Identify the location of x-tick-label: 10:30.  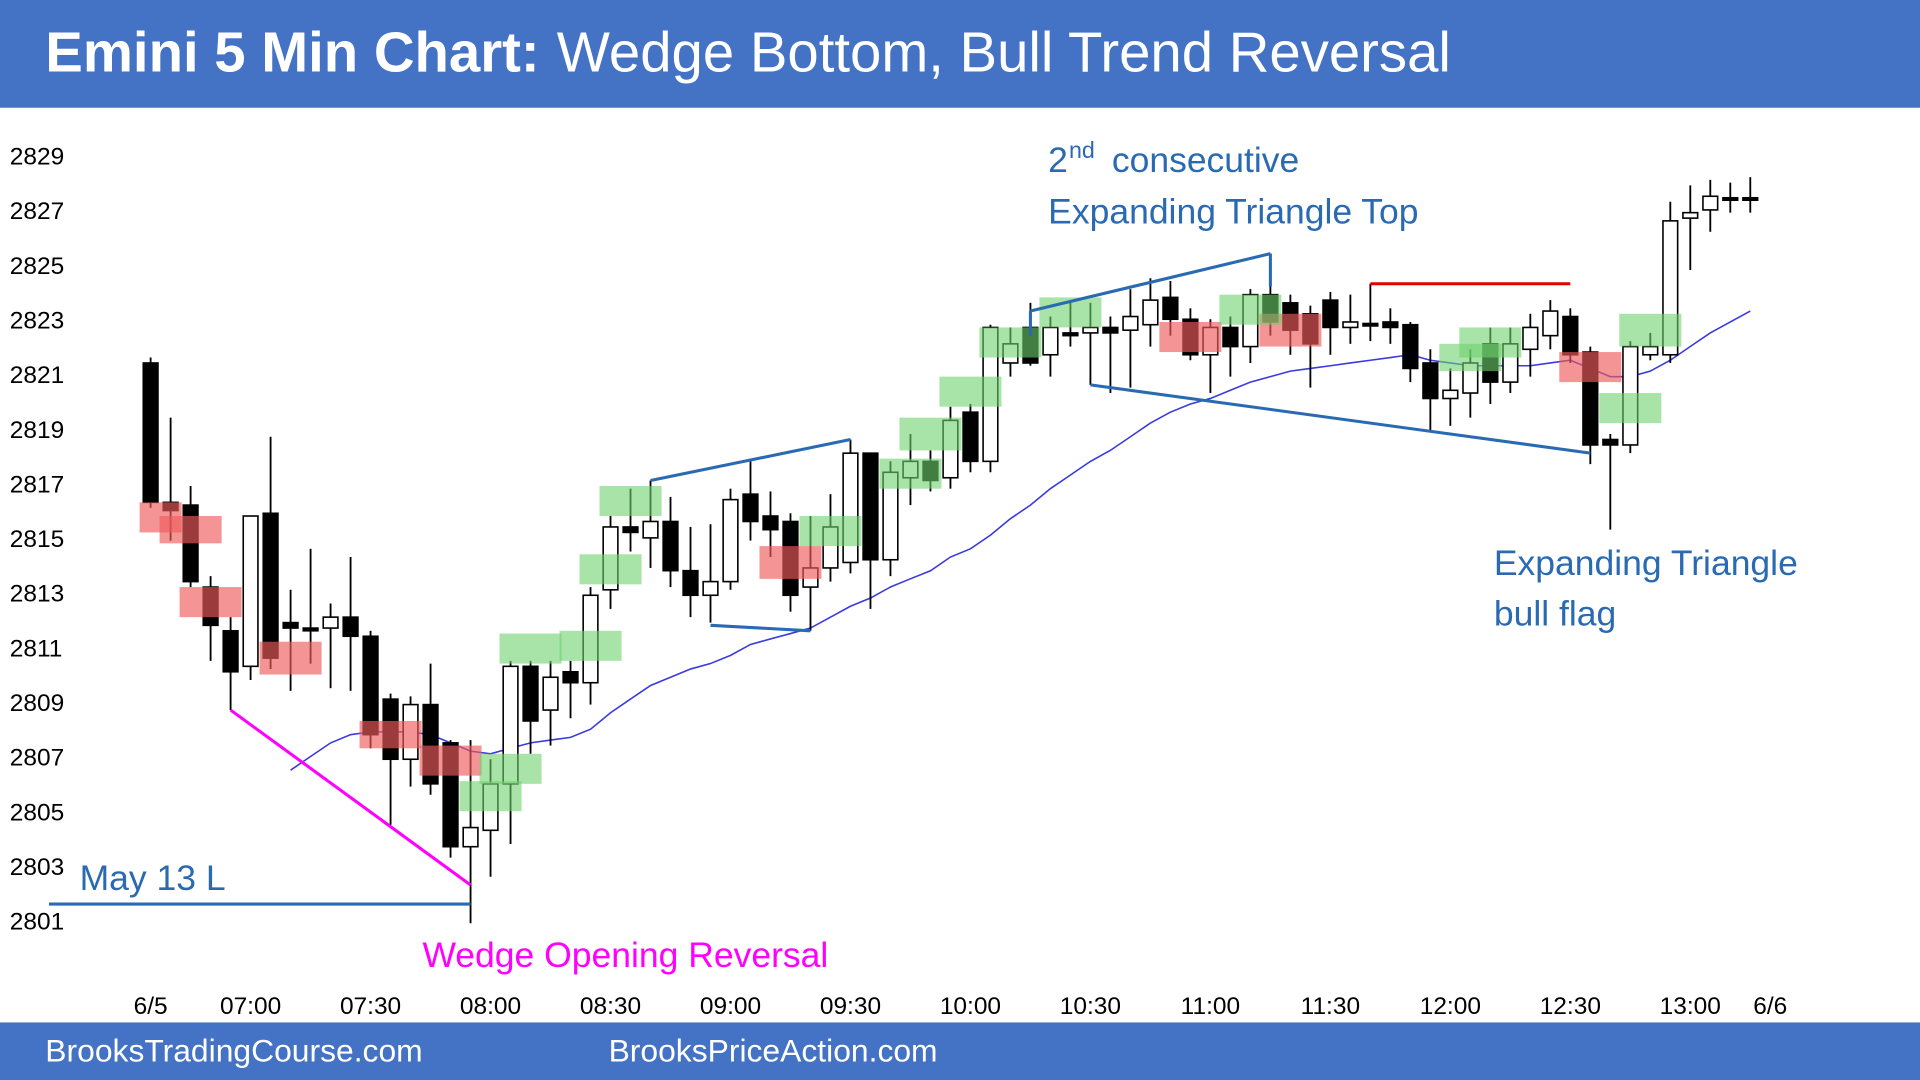
(1090, 1006).